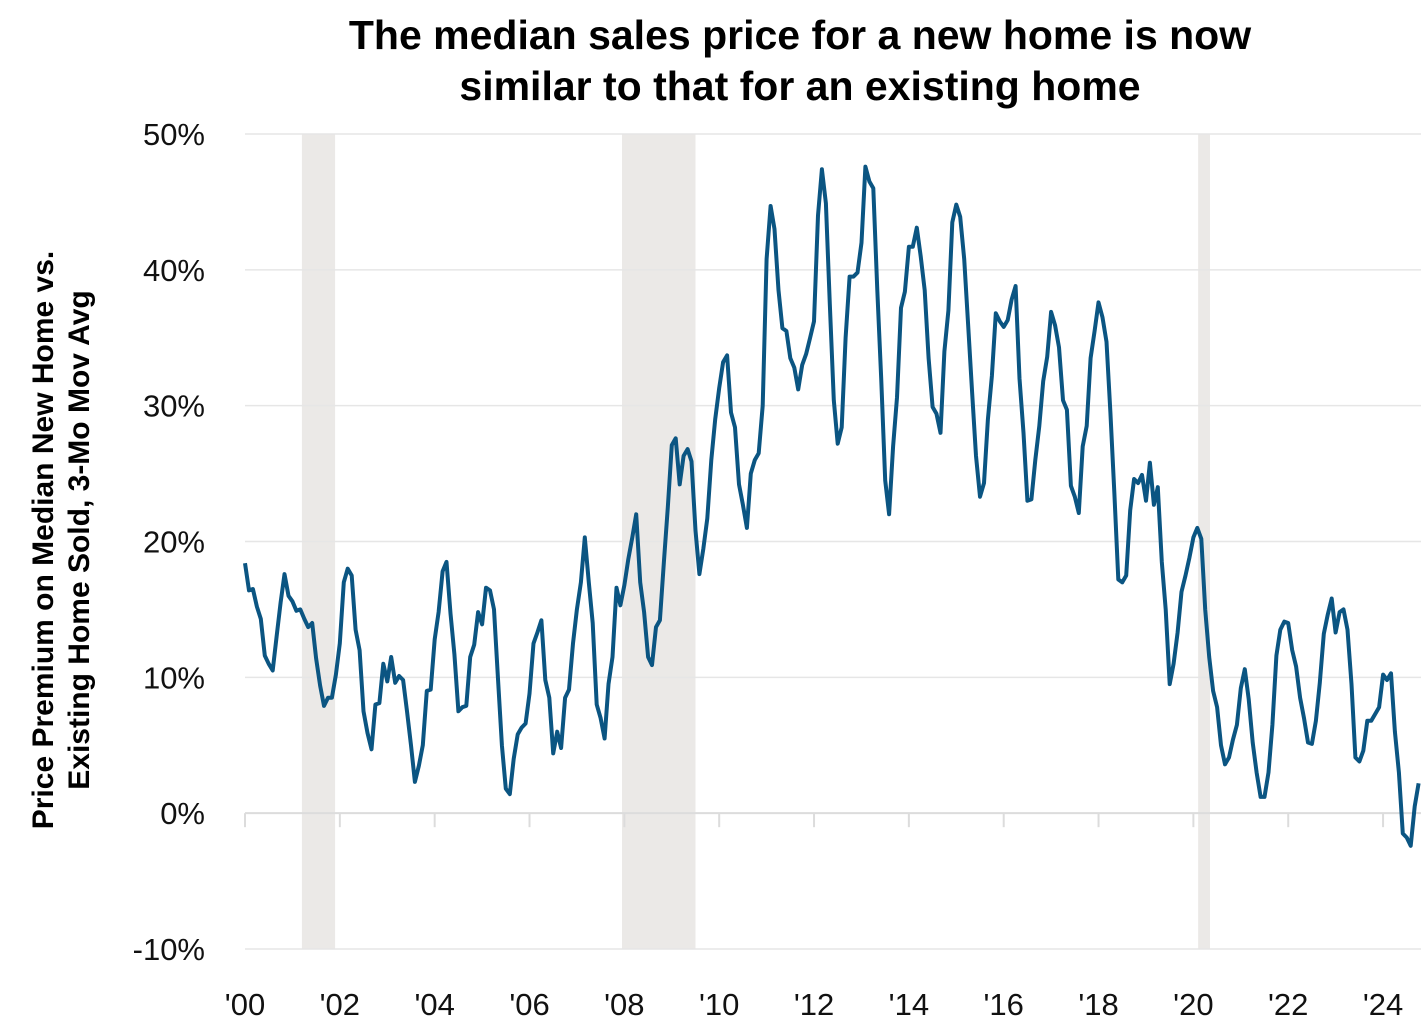 The image size is (1421, 1032). I want to click on x-tick-label: '10, so click(719, 1004).